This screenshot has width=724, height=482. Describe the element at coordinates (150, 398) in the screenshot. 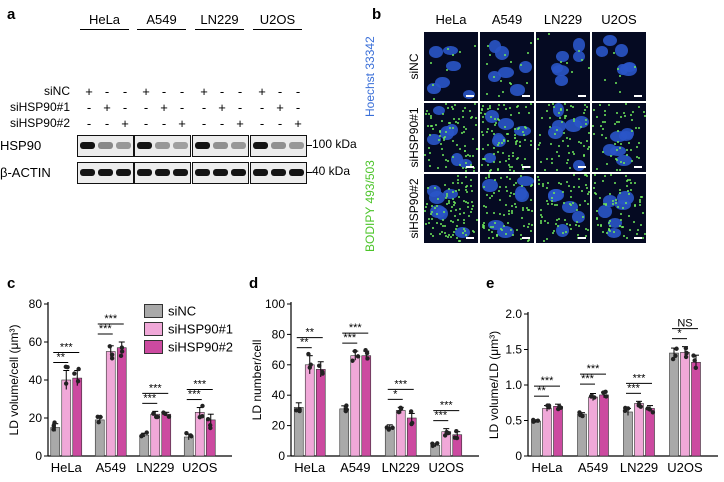

I see `significance-label: ***` at that location.